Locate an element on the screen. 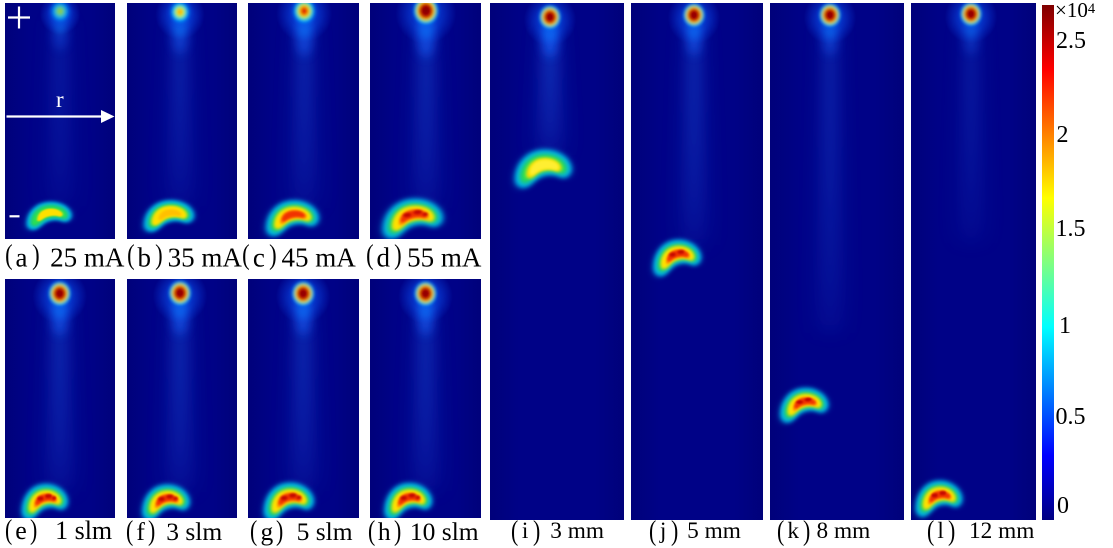 This screenshot has height=548, width=1113. svg-text: r is located at coordinates (60, 99).